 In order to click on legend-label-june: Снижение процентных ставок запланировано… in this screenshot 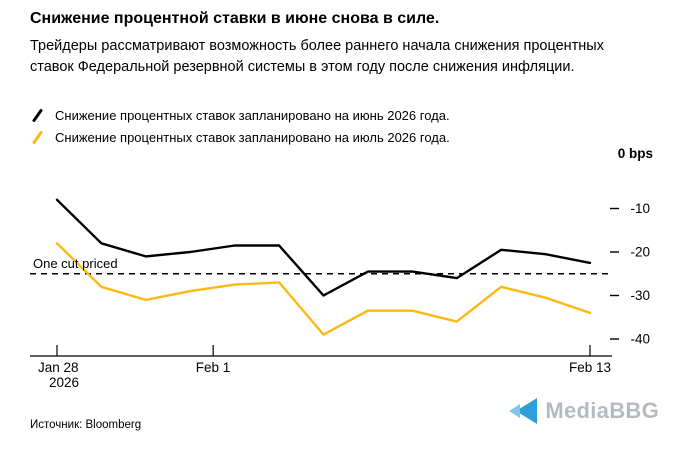, I will do `click(252, 115)`.